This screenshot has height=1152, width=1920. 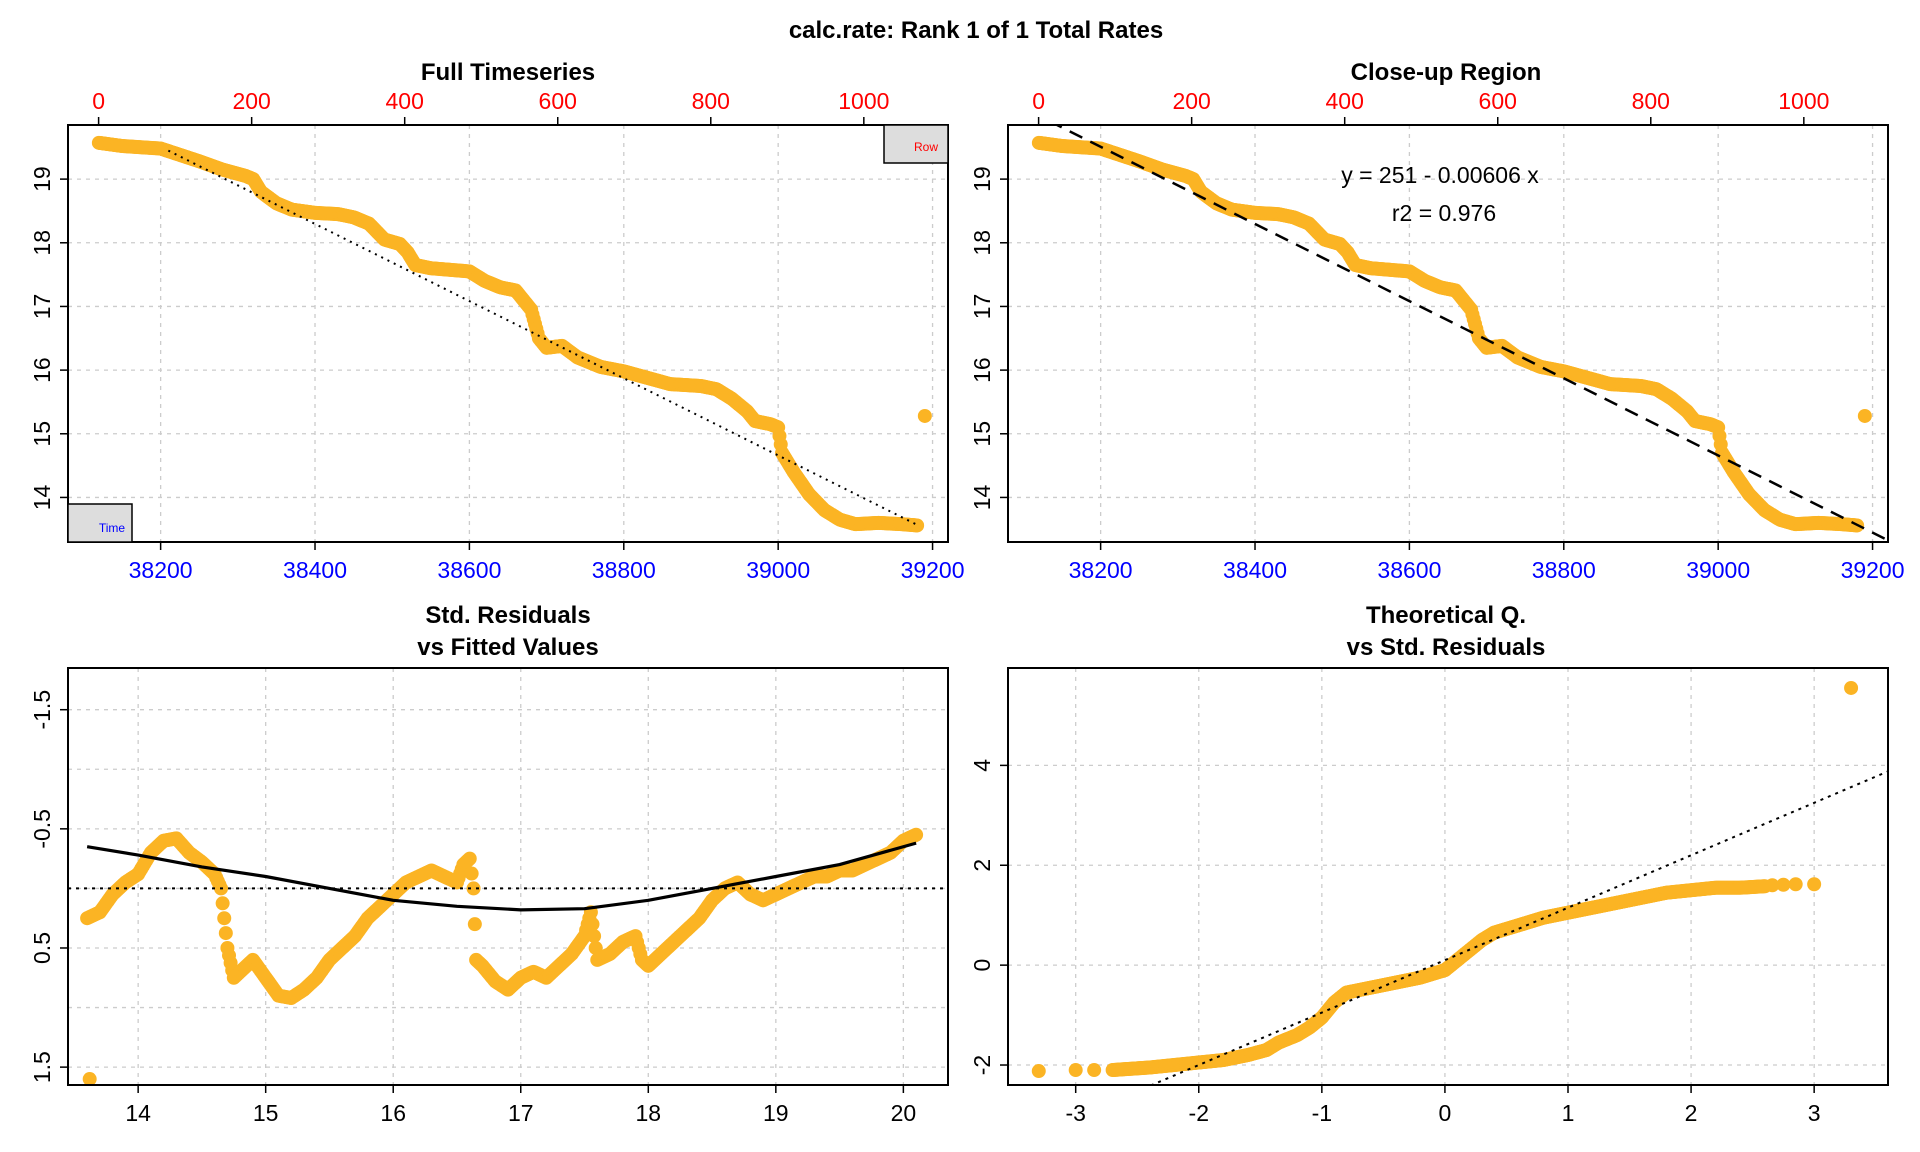 I want to click on y-tick-label: 2, so click(x=982, y=865).